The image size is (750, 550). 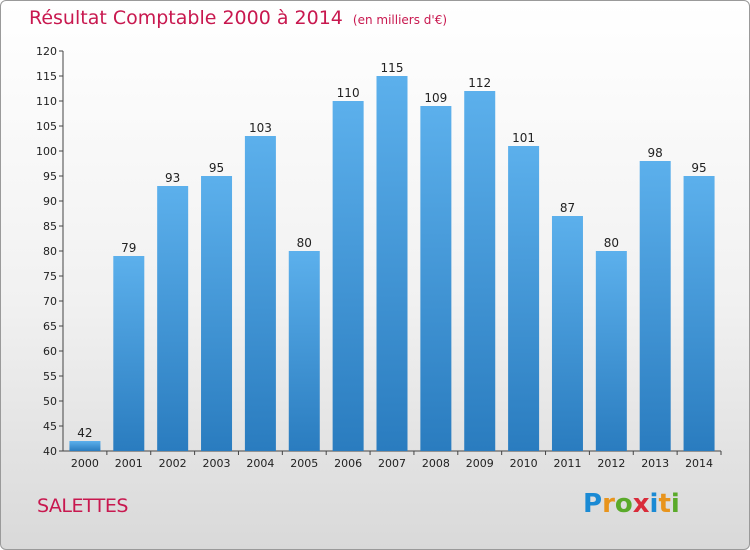 What do you see at coordinates (436, 463) in the screenshot?
I see `x-tick-label: 2008` at bounding box center [436, 463].